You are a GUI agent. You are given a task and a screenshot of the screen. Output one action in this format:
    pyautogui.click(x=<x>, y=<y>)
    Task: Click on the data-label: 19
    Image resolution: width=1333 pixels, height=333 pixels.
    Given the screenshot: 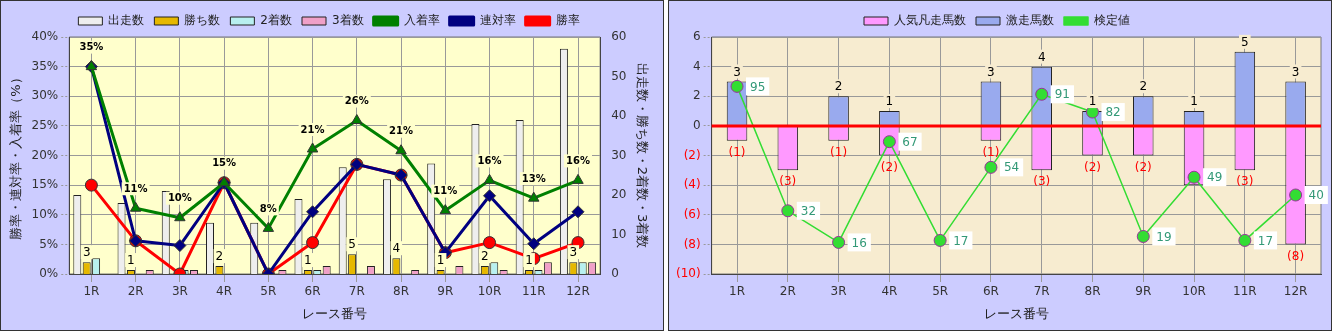 What is the action you would take?
    pyautogui.click(x=1164, y=236)
    